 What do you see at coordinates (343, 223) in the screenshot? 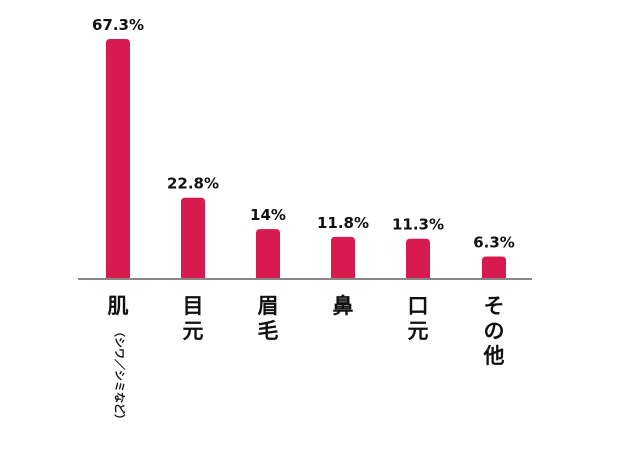
I see `data-label-4: 11.8%` at bounding box center [343, 223].